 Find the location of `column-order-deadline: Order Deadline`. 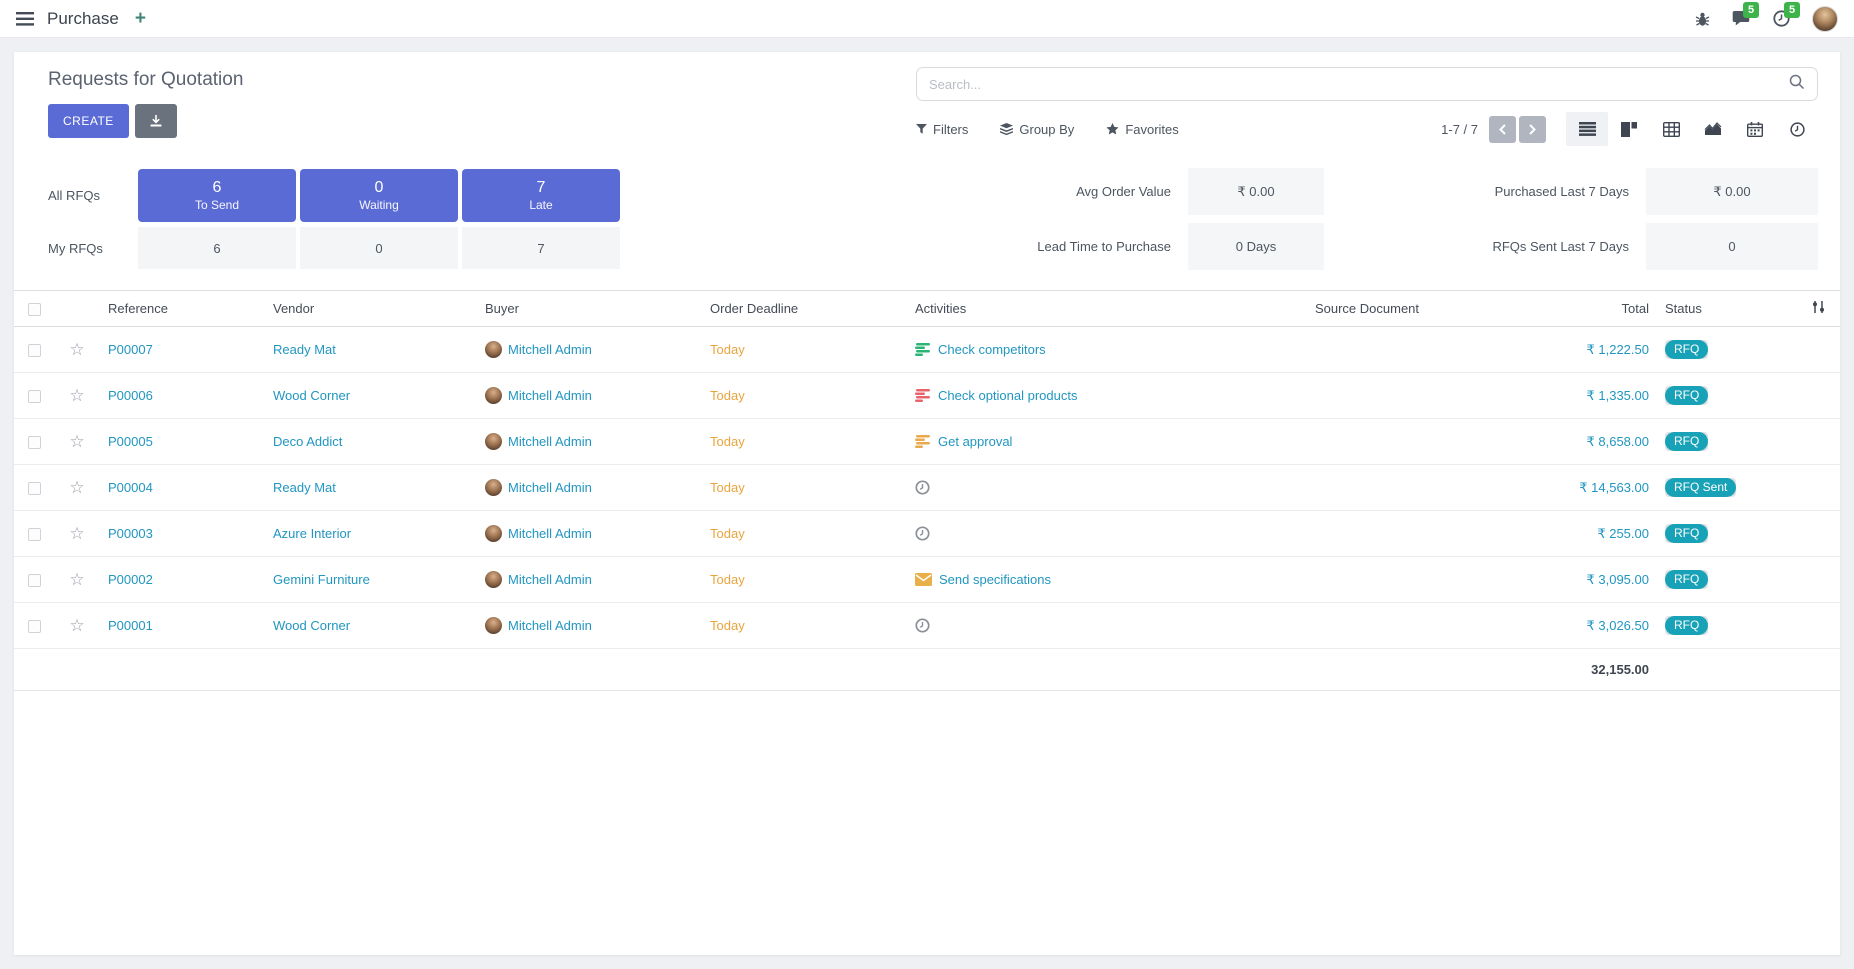

column-order-deadline: Order Deadline is located at coordinates (804, 308).